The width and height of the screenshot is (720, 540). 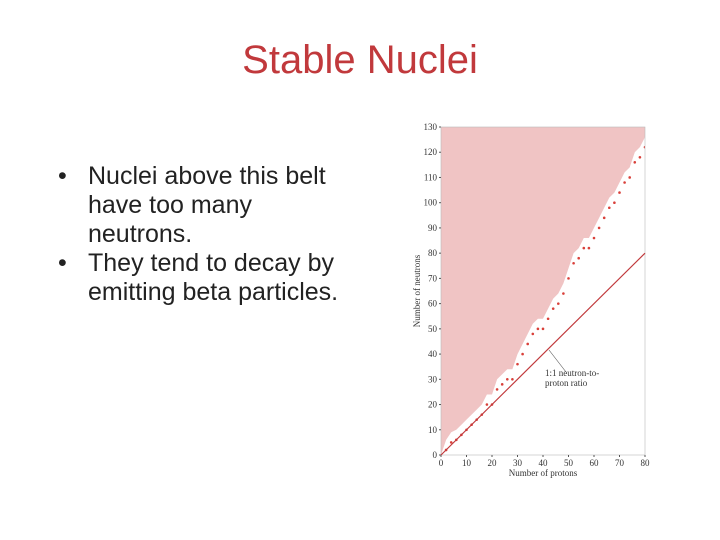 What do you see at coordinates (417, 290) in the screenshot?
I see `y-axis-label: Number of neutrons` at bounding box center [417, 290].